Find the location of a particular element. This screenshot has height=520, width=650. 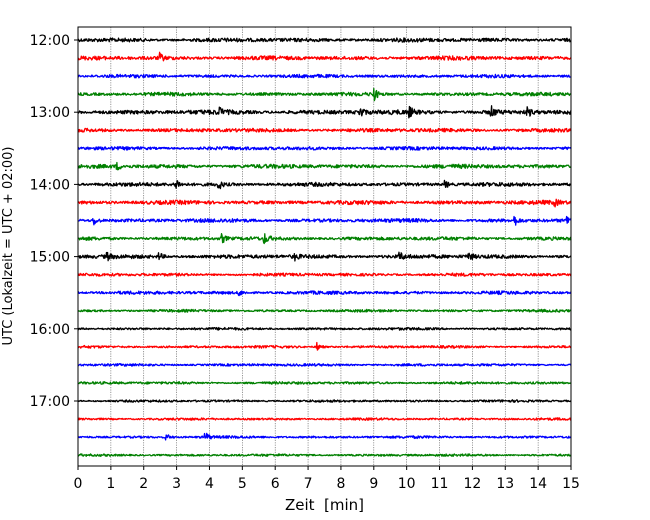

y-axis: 12:00 13:00 14:00 15:00 16:00 17:00 is located at coordinates (54, 221).